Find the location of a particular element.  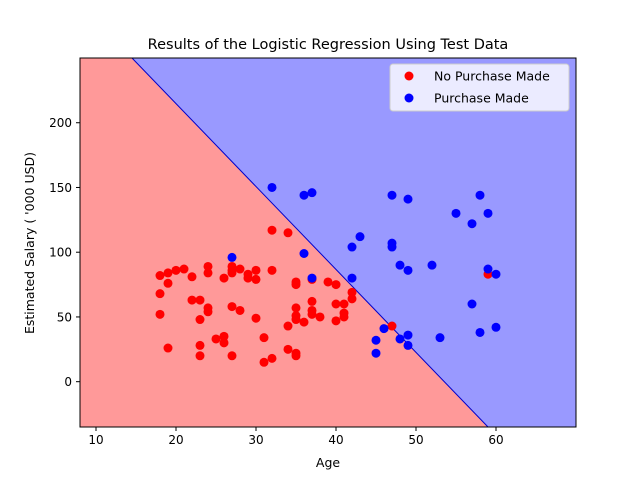

y-tick-label: 150 is located at coordinates (60, 188).